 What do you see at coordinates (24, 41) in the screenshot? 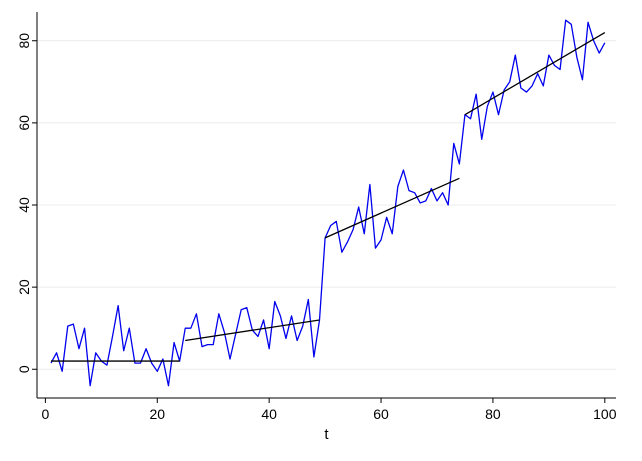
I see `y-tick-label: 80` at bounding box center [24, 41].